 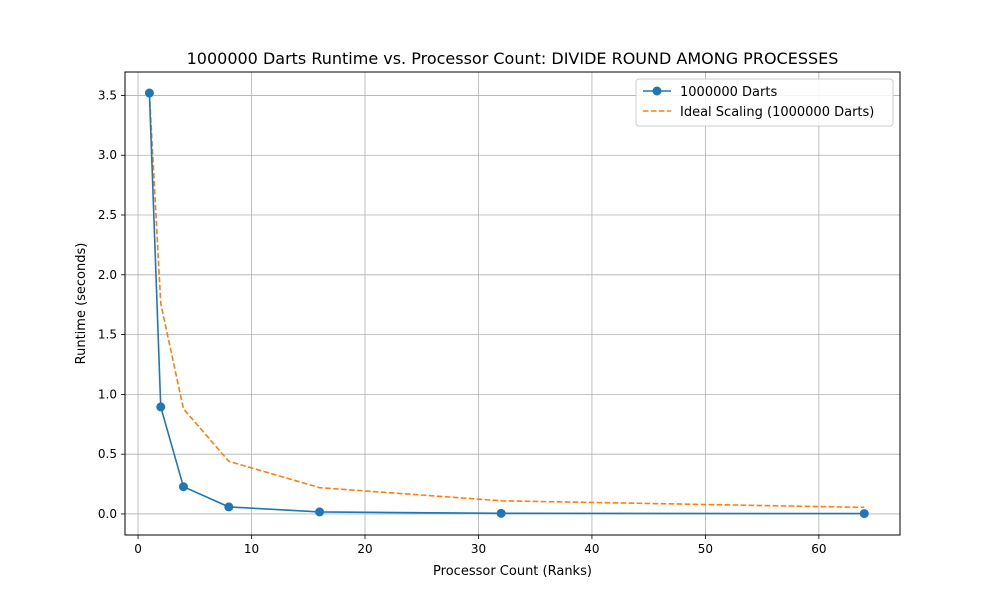 I want to click on y-tick-label: 1.5, so click(x=107, y=335).